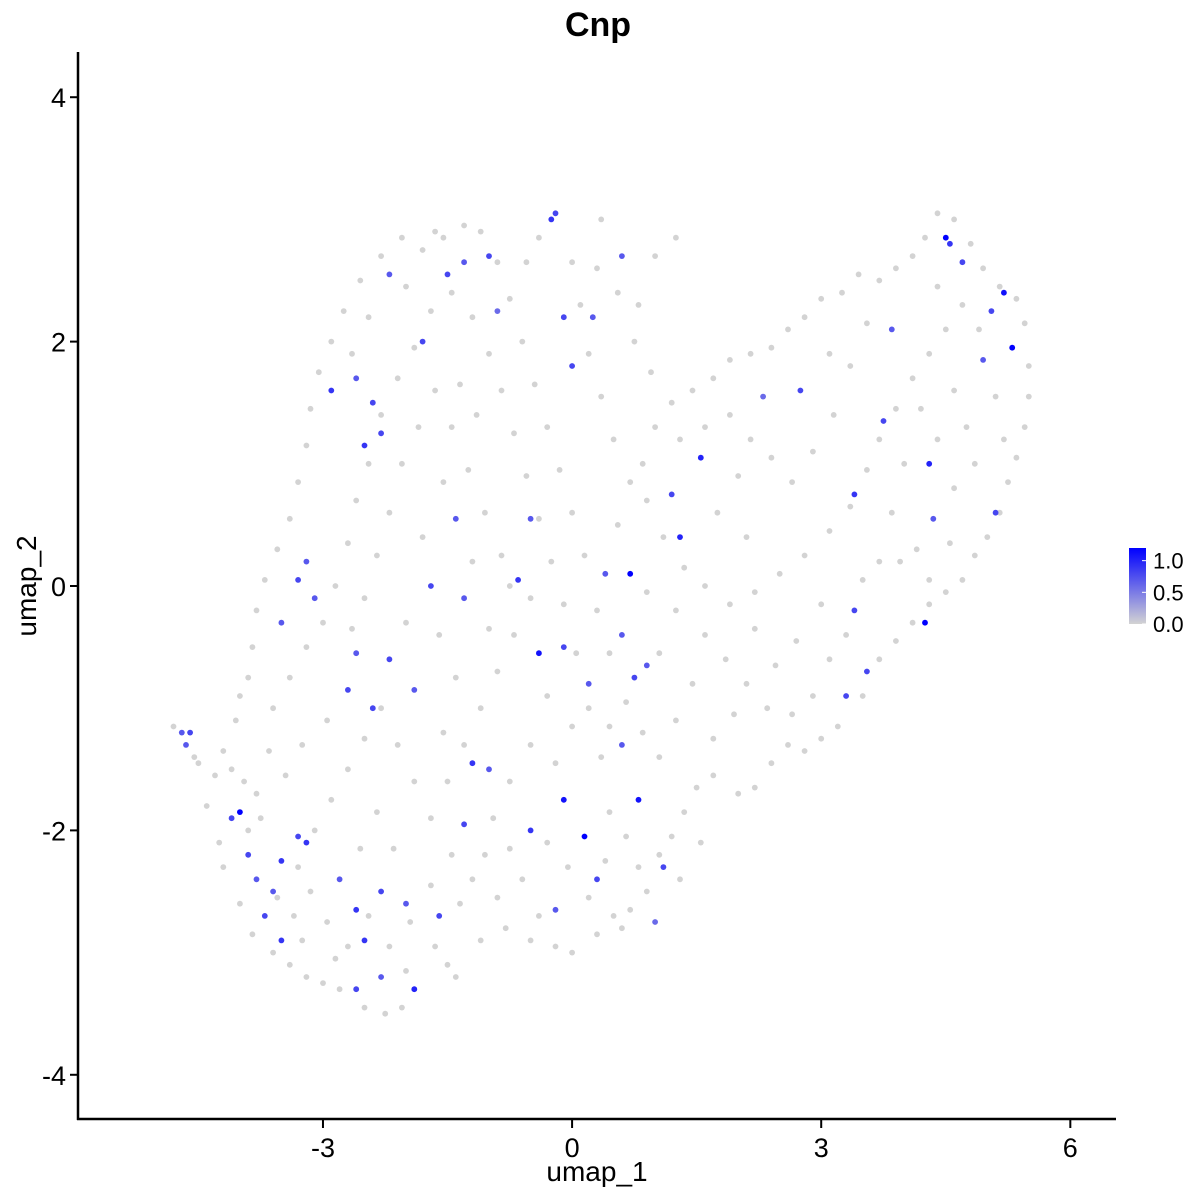 The height and width of the screenshot is (1200, 1200). I want to click on colorbar-legend: 0.0 0.5 1.0, so click(1156, 592).